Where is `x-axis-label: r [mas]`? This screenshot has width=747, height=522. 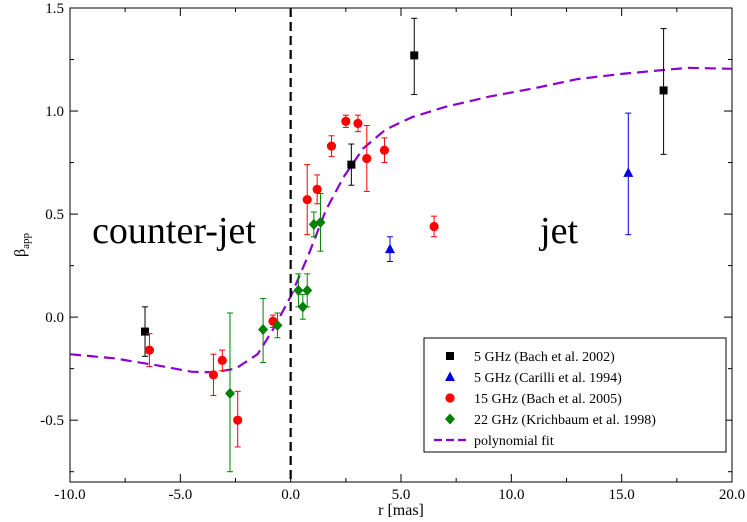
x-axis-label: r [mas] is located at coordinates (401, 510).